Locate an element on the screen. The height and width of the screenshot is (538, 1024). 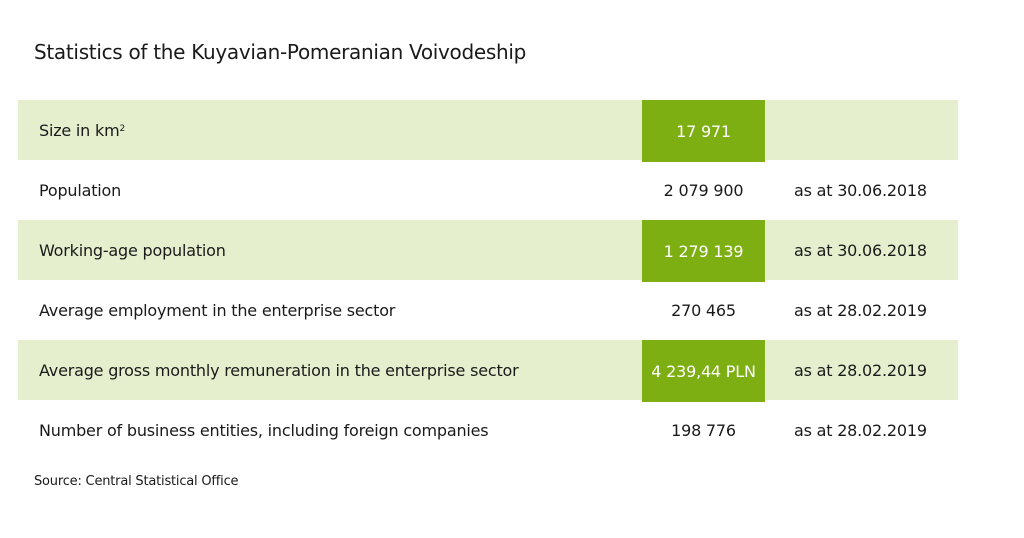
source-note: Source: Central Statistical Office is located at coordinates (136, 481).